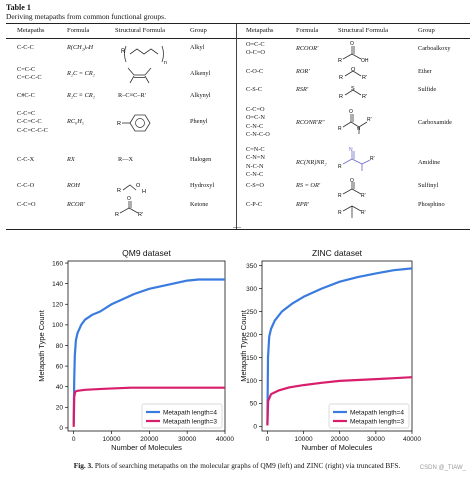  Describe the element at coordinates (197, 47) in the screenshot. I see `group-cell: Alkyl` at that location.